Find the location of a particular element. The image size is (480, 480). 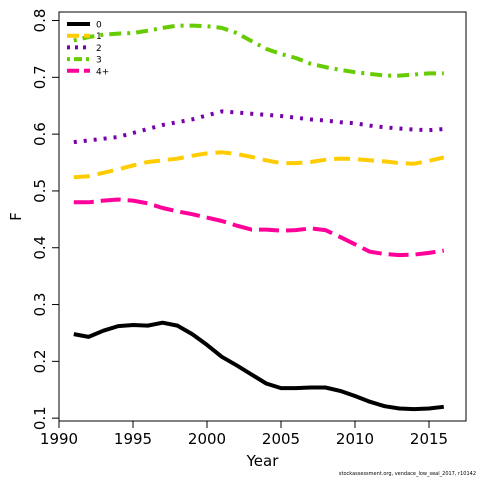

legend-label: 1 is located at coordinates (99, 37).